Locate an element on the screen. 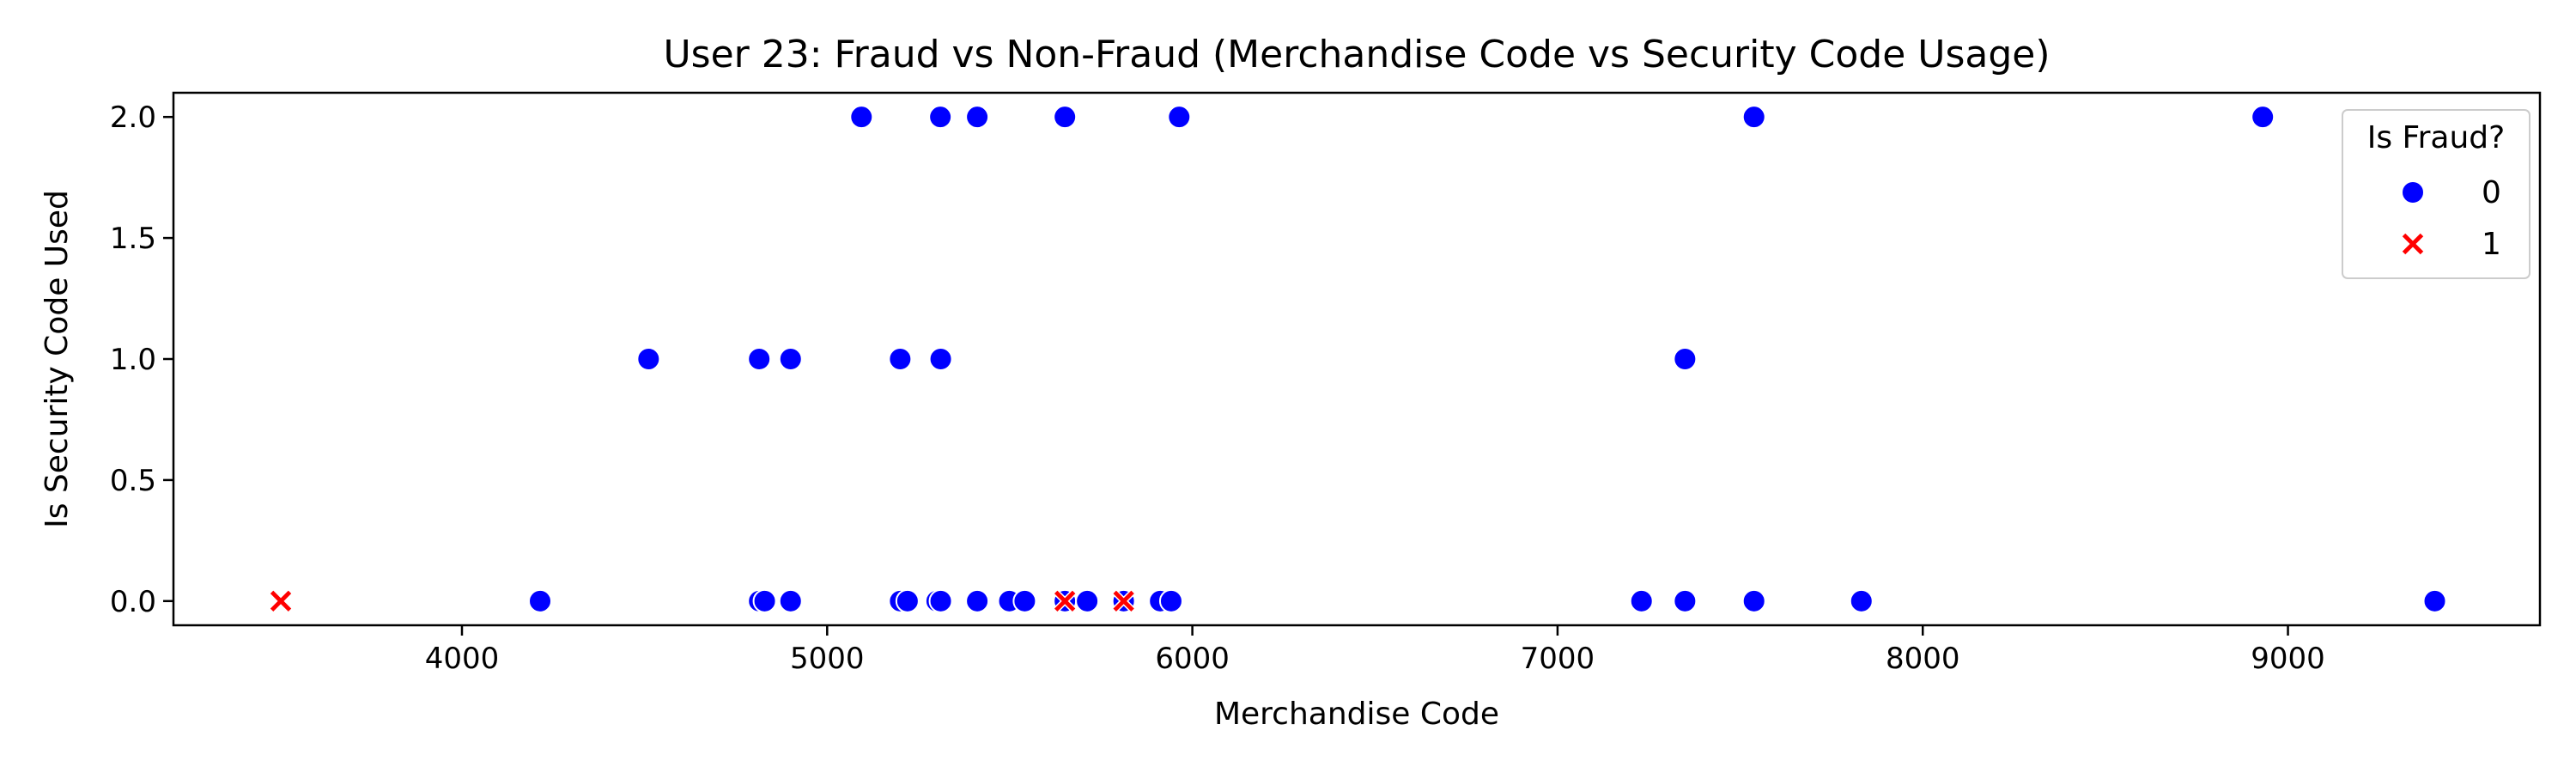 The height and width of the screenshot is (773, 2576). legend-entry-label: 1 is located at coordinates (2492, 244).